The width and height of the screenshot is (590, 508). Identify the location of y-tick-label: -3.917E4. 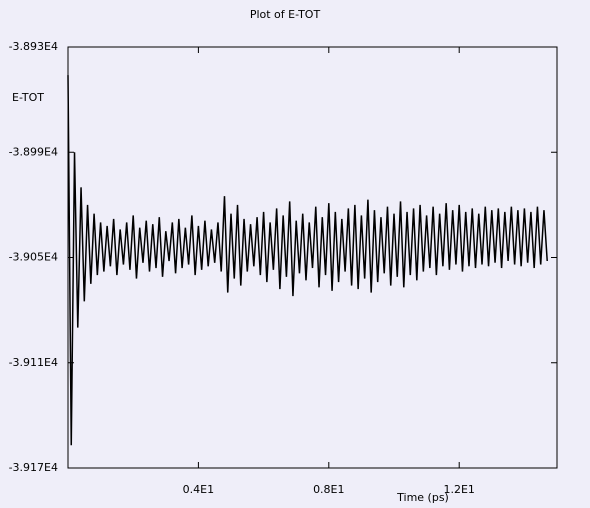
(33, 467).